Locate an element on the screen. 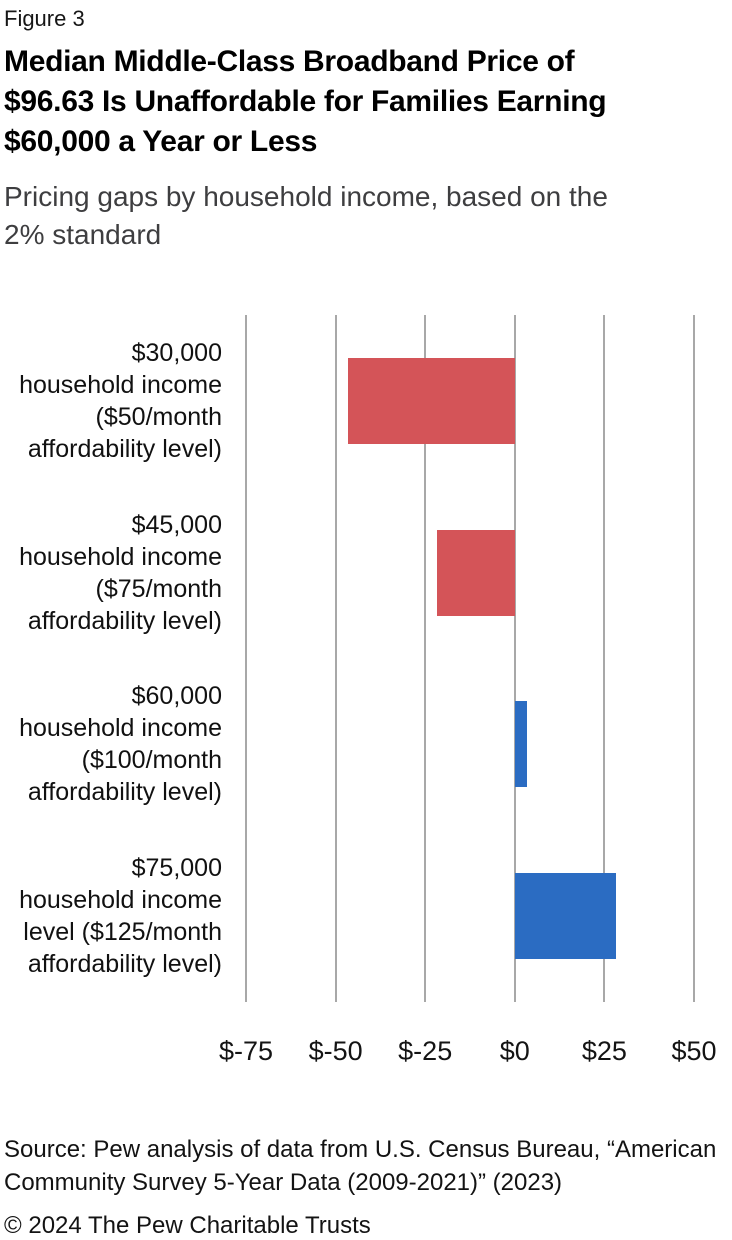 This screenshot has height=1240, width=732. x-tick-label: $50 is located at coordinates (694, 1051).